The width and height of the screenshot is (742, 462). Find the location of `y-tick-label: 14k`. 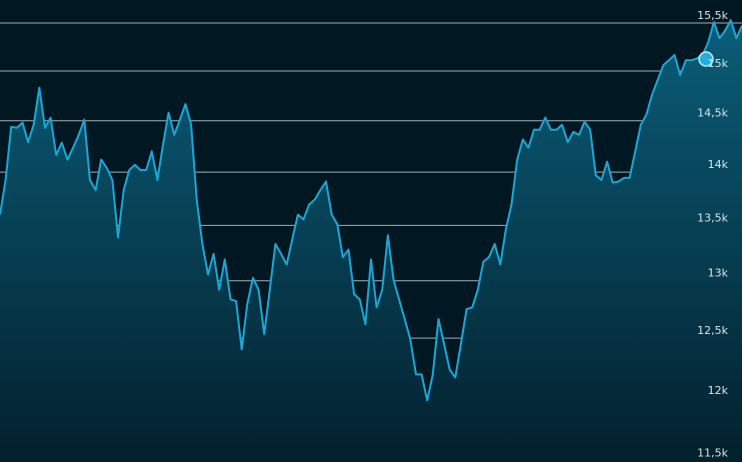

y-tick-label: 14k is located at coordinates (718, 164).